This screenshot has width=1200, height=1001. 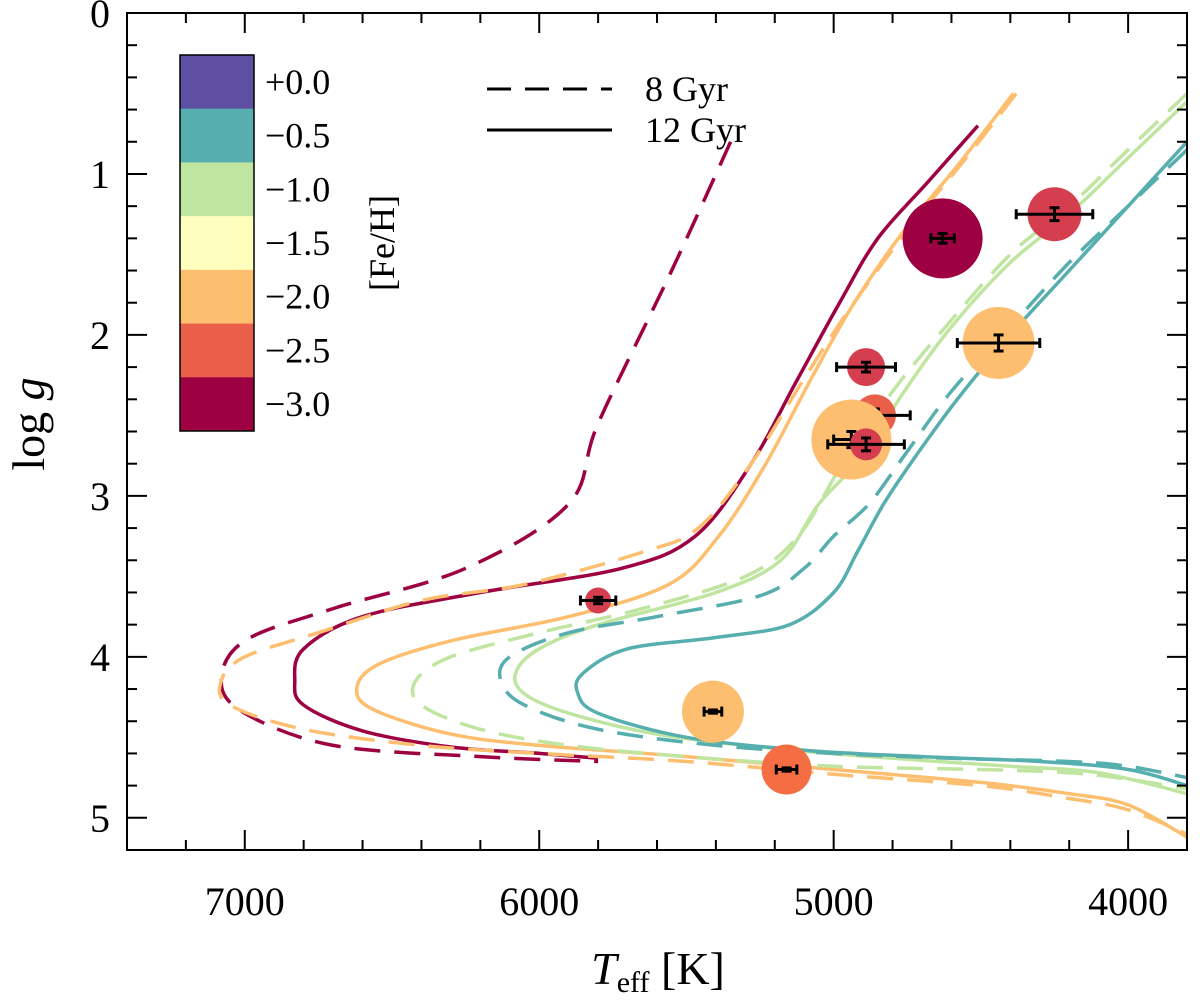 What do you see at coordinates (695, 130) in the screenshot?
I see `legend-label-12gyr: 12 Gyr` at bounding box center [695, 130].